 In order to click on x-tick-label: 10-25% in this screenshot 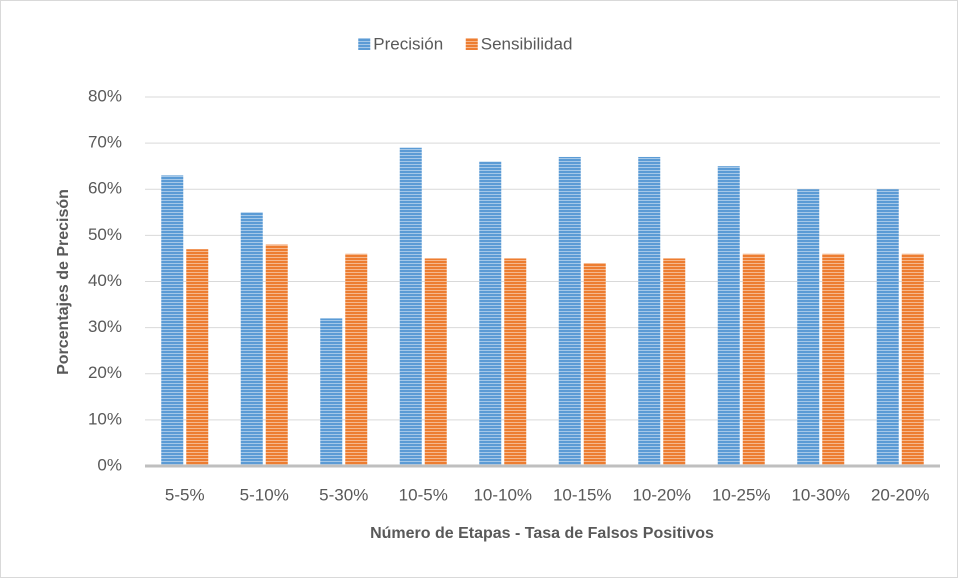, I will do `click(741, 494)`.